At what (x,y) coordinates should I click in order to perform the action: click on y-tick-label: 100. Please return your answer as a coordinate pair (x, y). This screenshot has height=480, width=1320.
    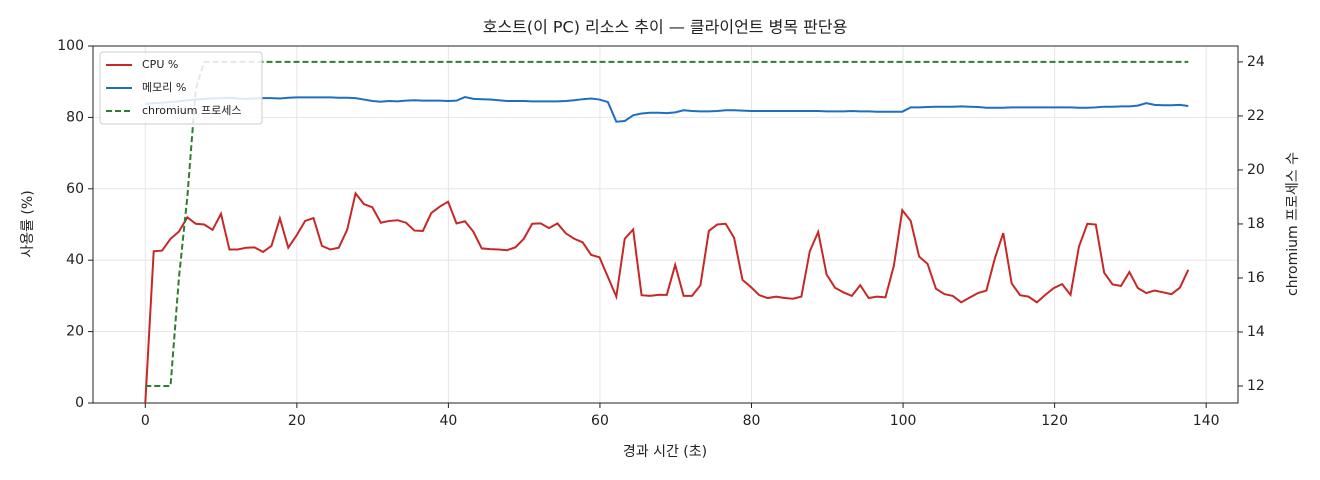
    Looking at the image, I should click on (70, 46).